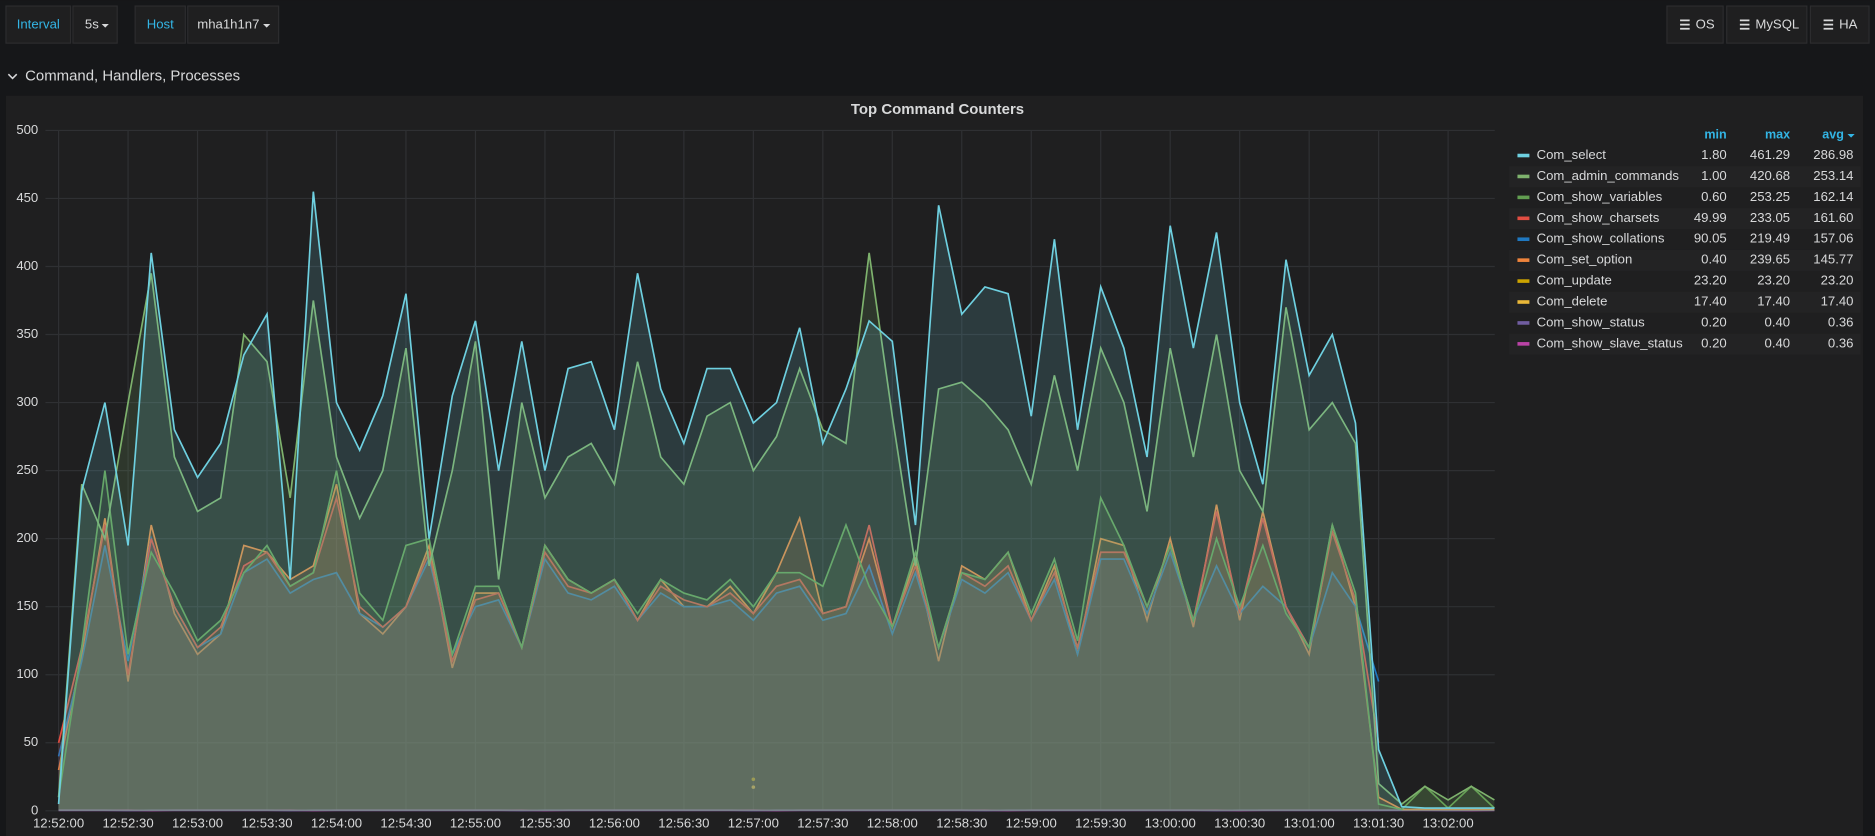 The height and width of the screenshot is (836, 1875). What do you see at coordinates (1770, 259) in the screenshot?
I see `legend-max: 239.65` at bounding box center [1770, 259].